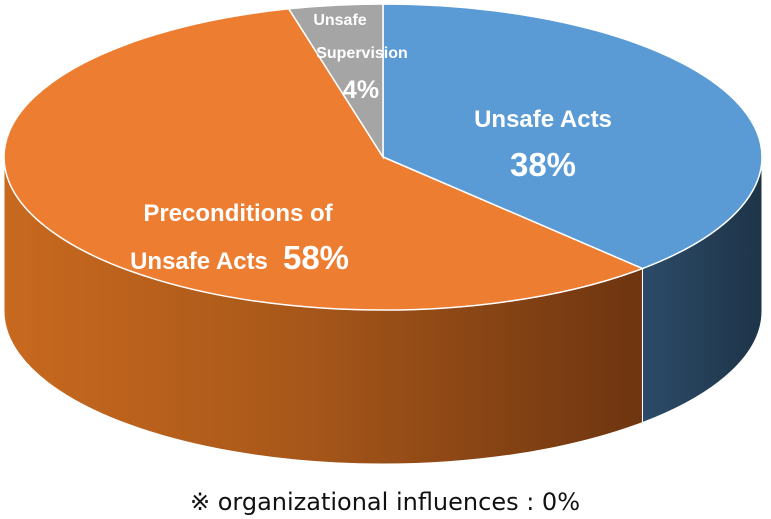 The width and height of the screenshot is (771, 519). Describe the element at coordinates (543, 119) in the screenshot. I see `slice-label-unsafe-acts: Unsafe Acts` at that location.